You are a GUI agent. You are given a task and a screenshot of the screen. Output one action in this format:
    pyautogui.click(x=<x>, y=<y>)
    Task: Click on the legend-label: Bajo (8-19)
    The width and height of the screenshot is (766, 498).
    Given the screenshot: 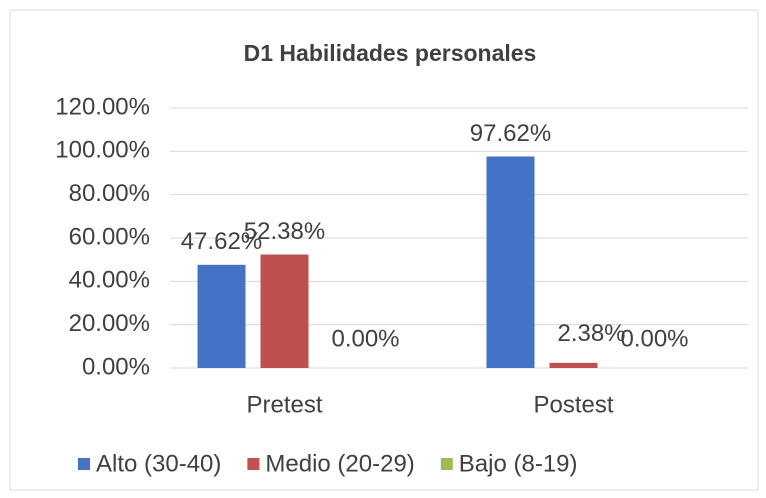 What is the action you would take?
    pyautogui.click(x=518, y=463)
    